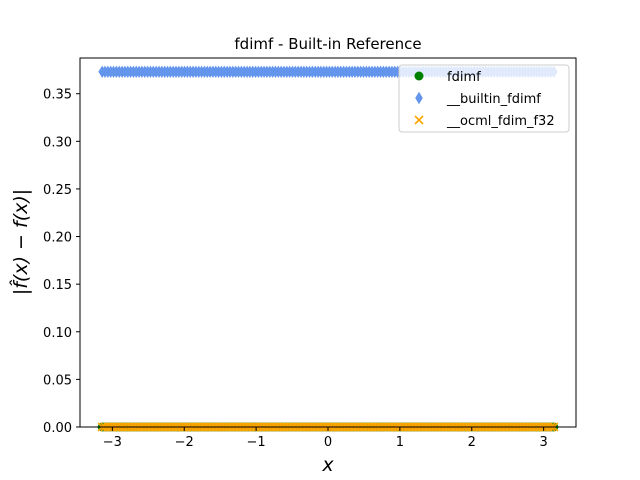 The image size is (640, 480). What do you see at coordinates (327, 44) in the screenshot?
I see `chart-title: fdimf - Built-in Reference` at bounding box center [327, 44].